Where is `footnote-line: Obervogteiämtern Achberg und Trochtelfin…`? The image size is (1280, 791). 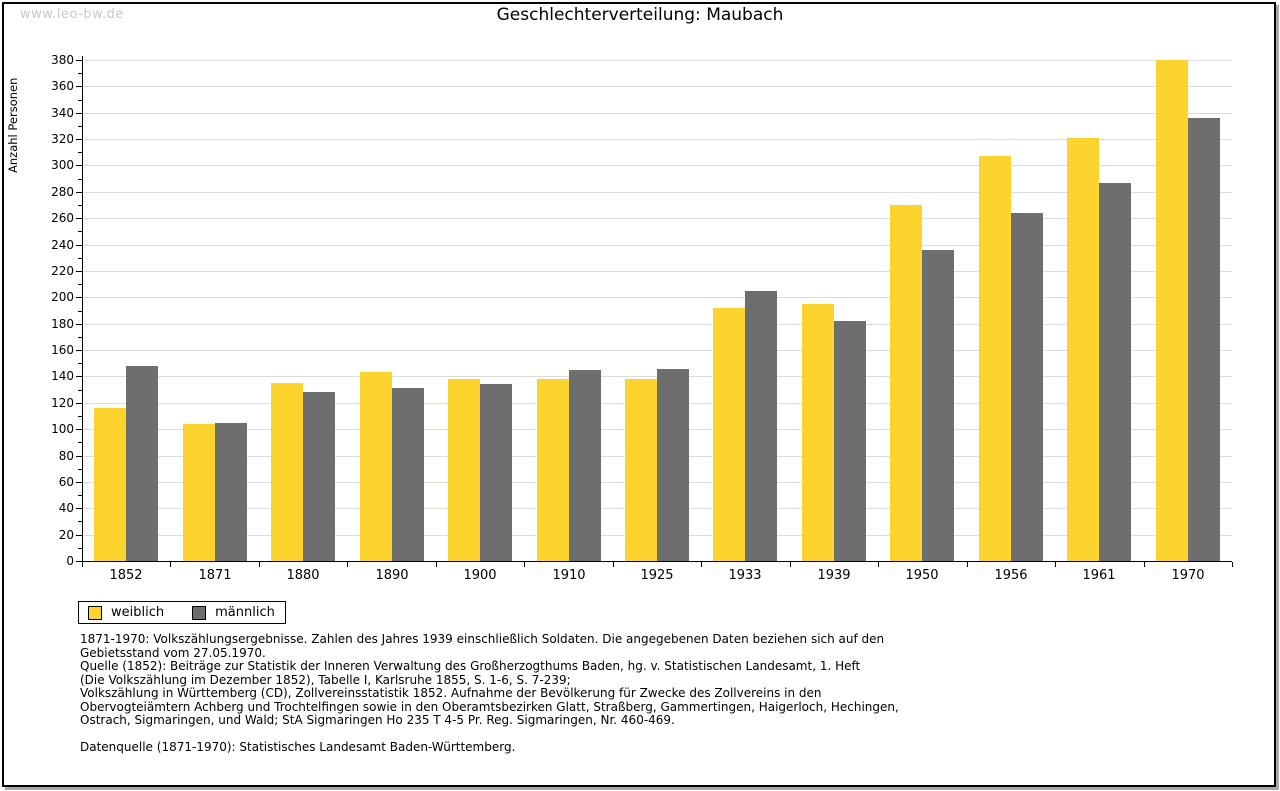 footnote-line: Obervogteiämtern Achberg und Trochtelfin… is located at coordinates (489, 706).